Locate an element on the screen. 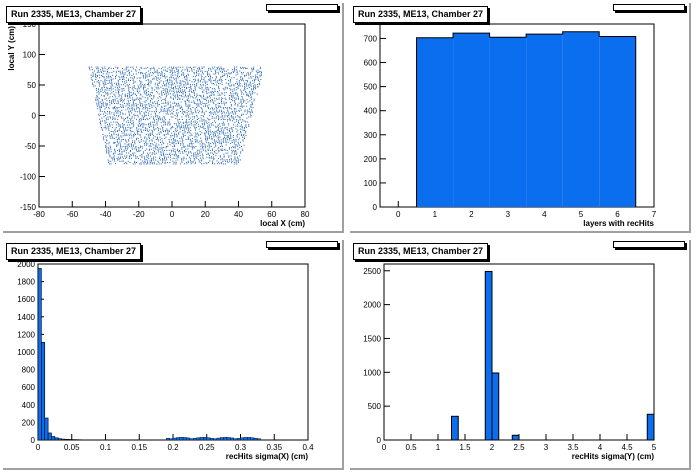 This screenshot has height=472, width=696. y-tick-label: 2500 is located at coordinates (372, 271).